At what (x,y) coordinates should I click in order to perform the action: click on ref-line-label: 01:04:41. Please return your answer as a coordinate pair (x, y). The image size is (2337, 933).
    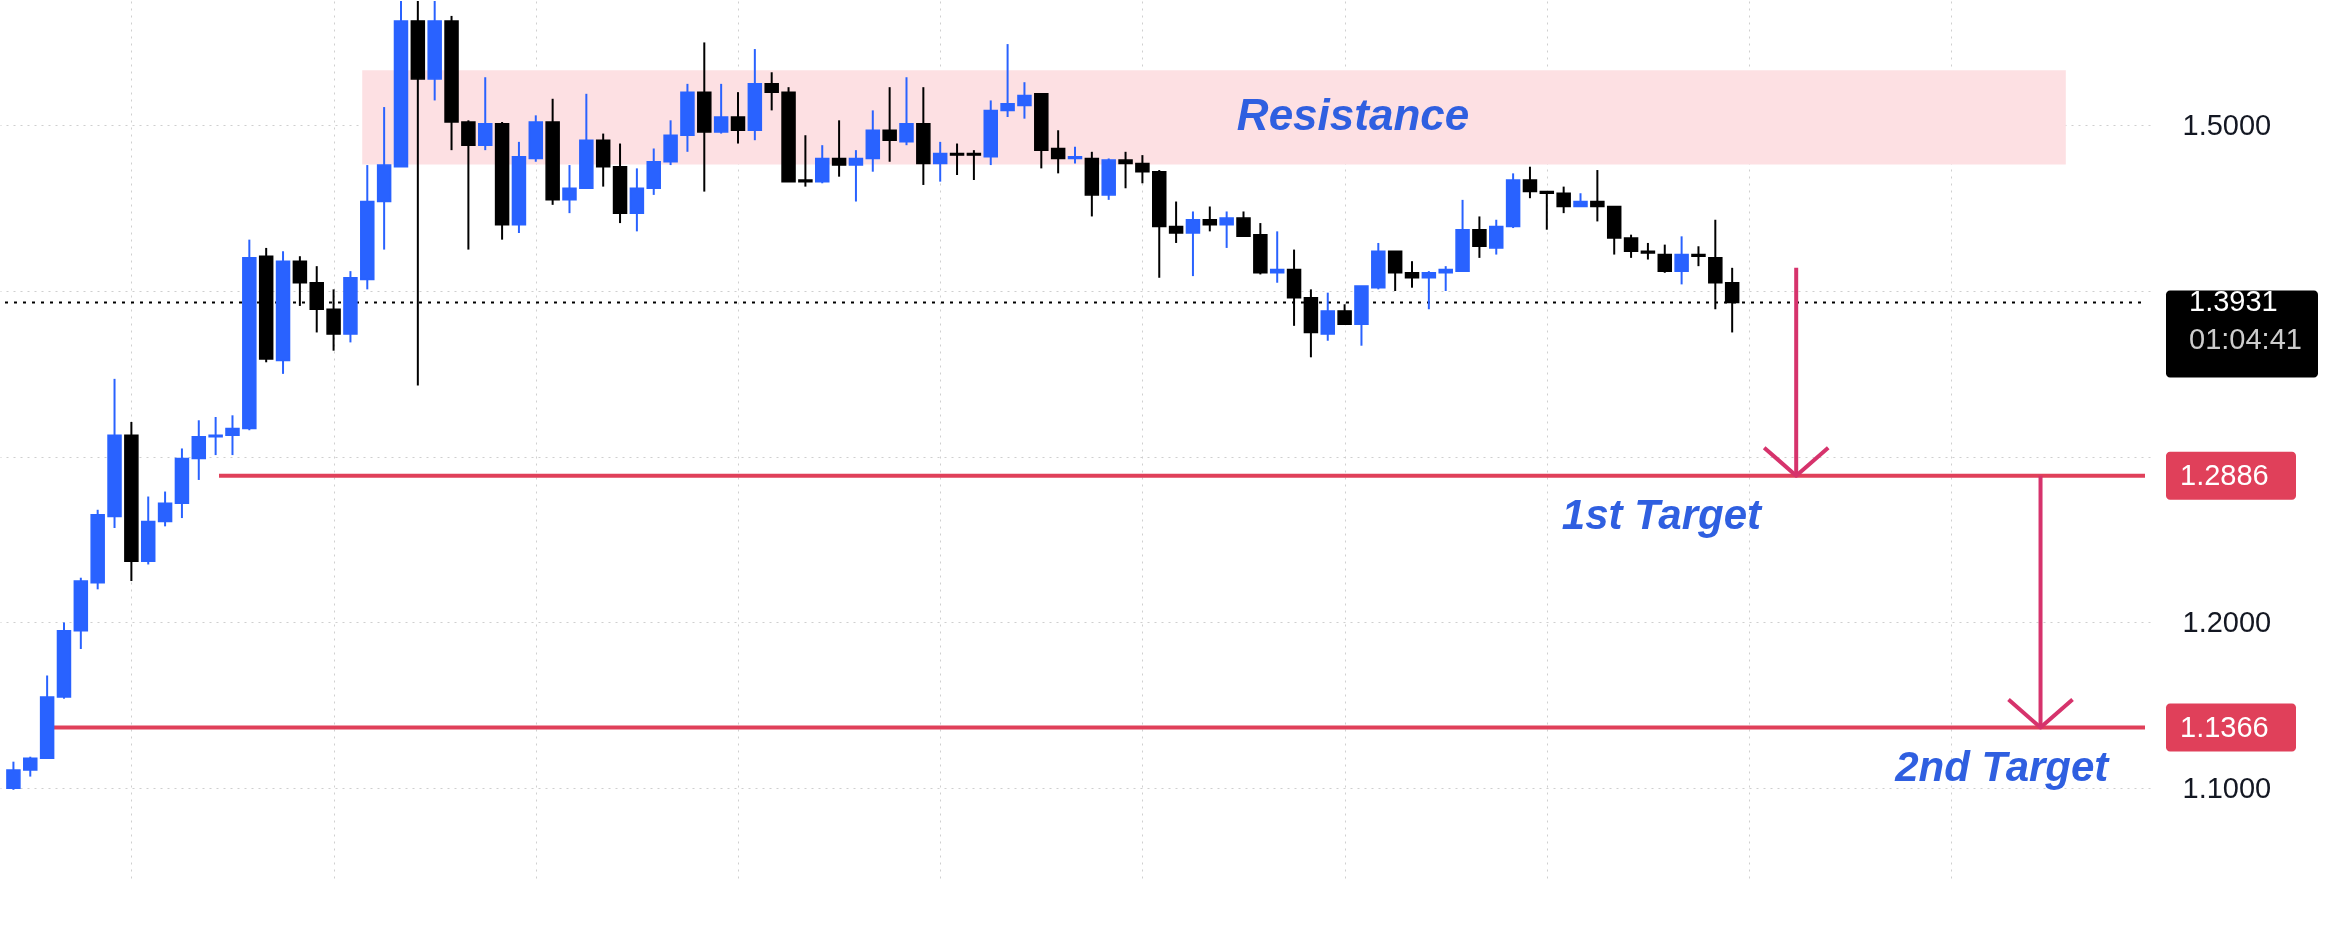
    Looking at the image, I should click on (2245, 339).